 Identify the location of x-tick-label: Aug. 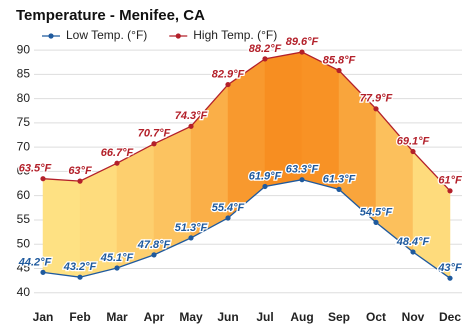
(301, 317).